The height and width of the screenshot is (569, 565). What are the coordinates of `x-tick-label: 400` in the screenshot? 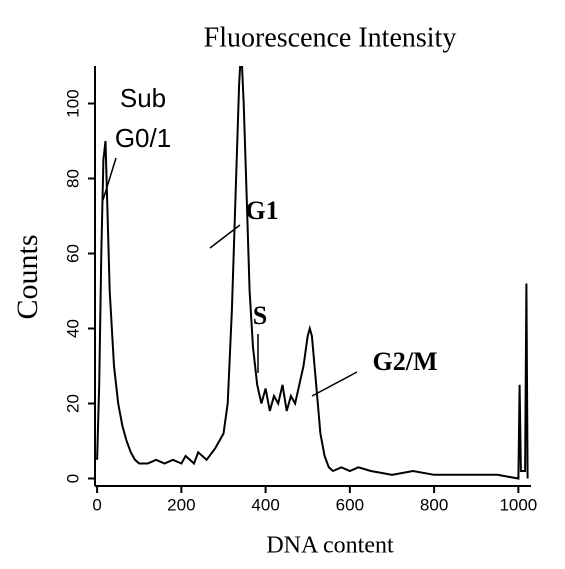 It's located at (265, 504).